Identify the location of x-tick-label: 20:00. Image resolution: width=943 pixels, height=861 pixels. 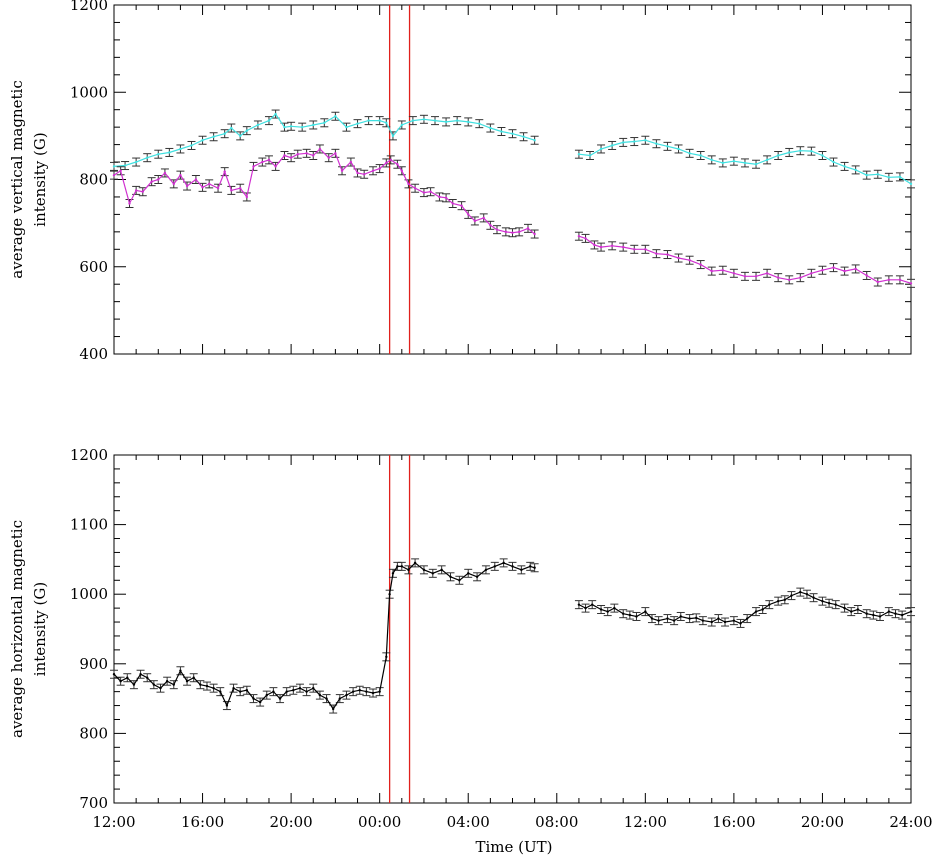
(822, 822).